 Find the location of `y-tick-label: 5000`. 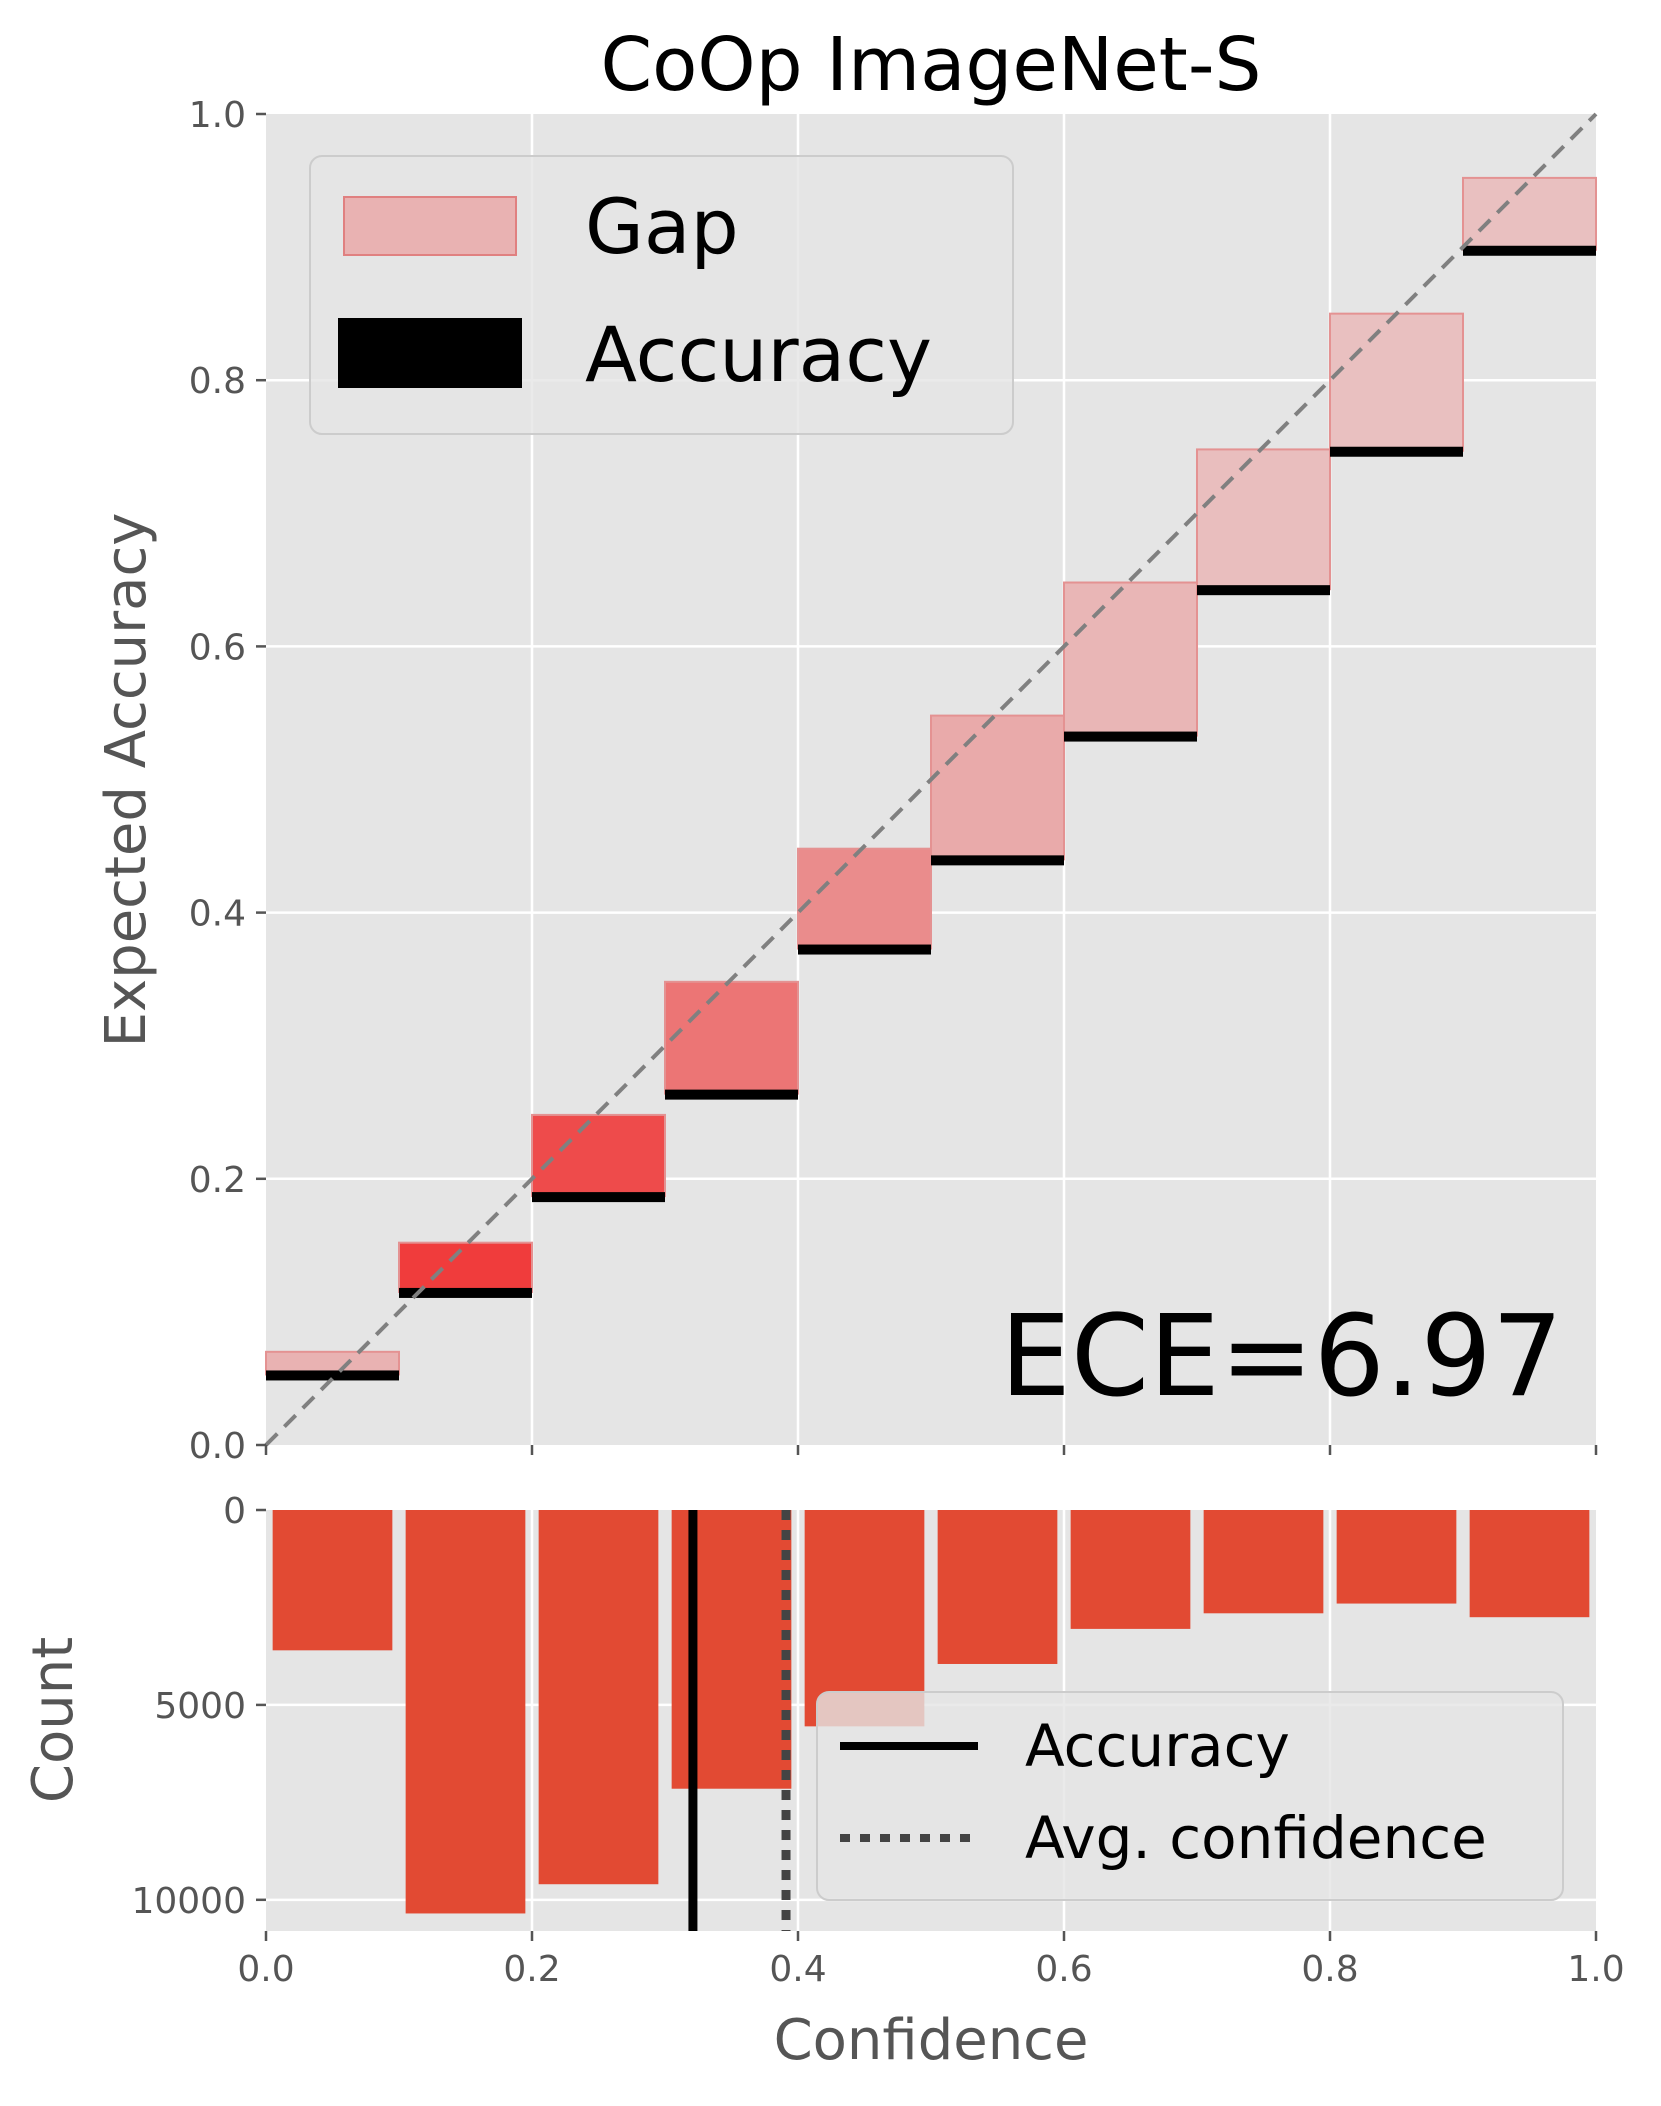

y-tick-label: 5000 is located at coordinates (200, 1706).